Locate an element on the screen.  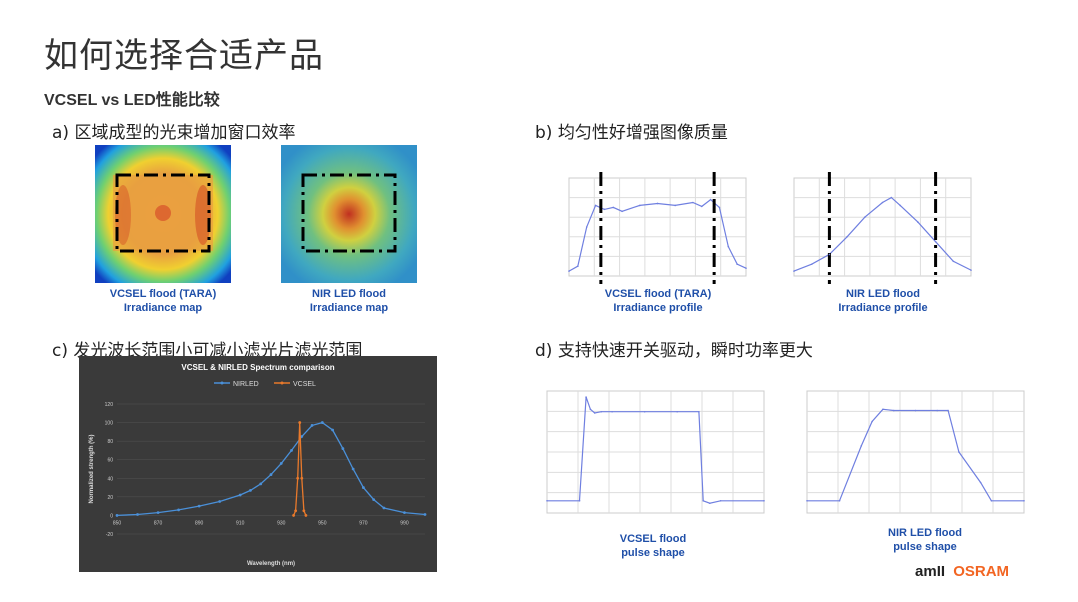
vcsel-pulse-shape-chart is located at coordinates (655, 452).